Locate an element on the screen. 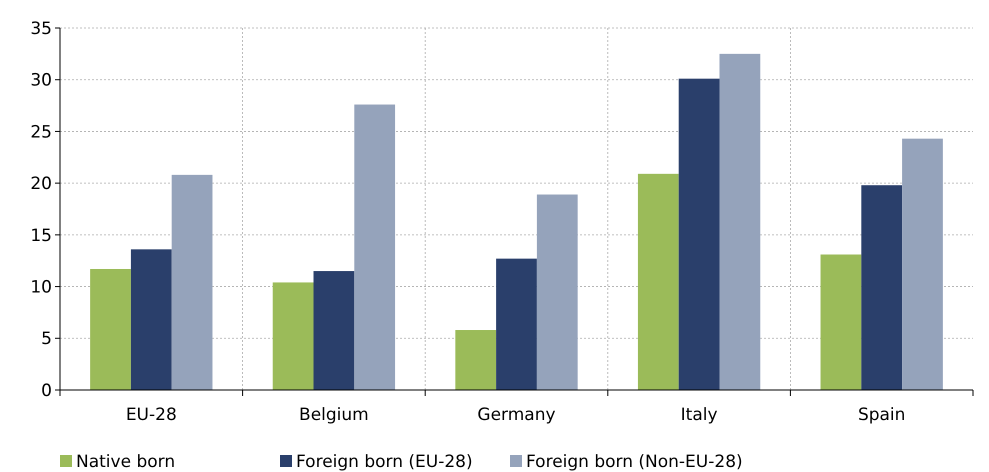  y-tick-label: 0 is located at coordinates (46, 390).